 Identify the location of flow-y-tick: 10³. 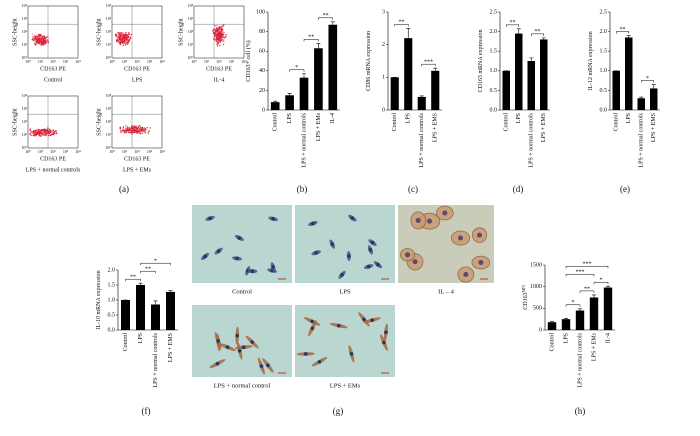
(25, 108).